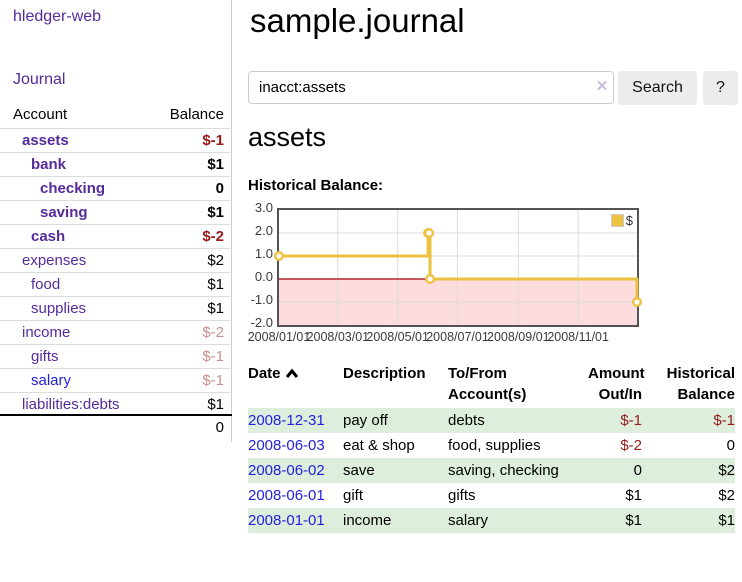  What do you see at coordinates (71, 404) in the screenshot?
I see `account-link: liabilities:debts` at bounding box center [71, 404].